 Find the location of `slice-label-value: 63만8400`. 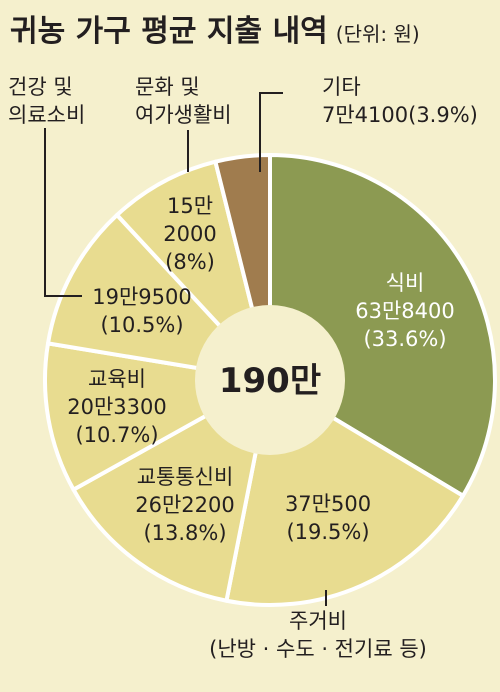

slice-label-value: 63만8400 is located at coordinates (405, 311).